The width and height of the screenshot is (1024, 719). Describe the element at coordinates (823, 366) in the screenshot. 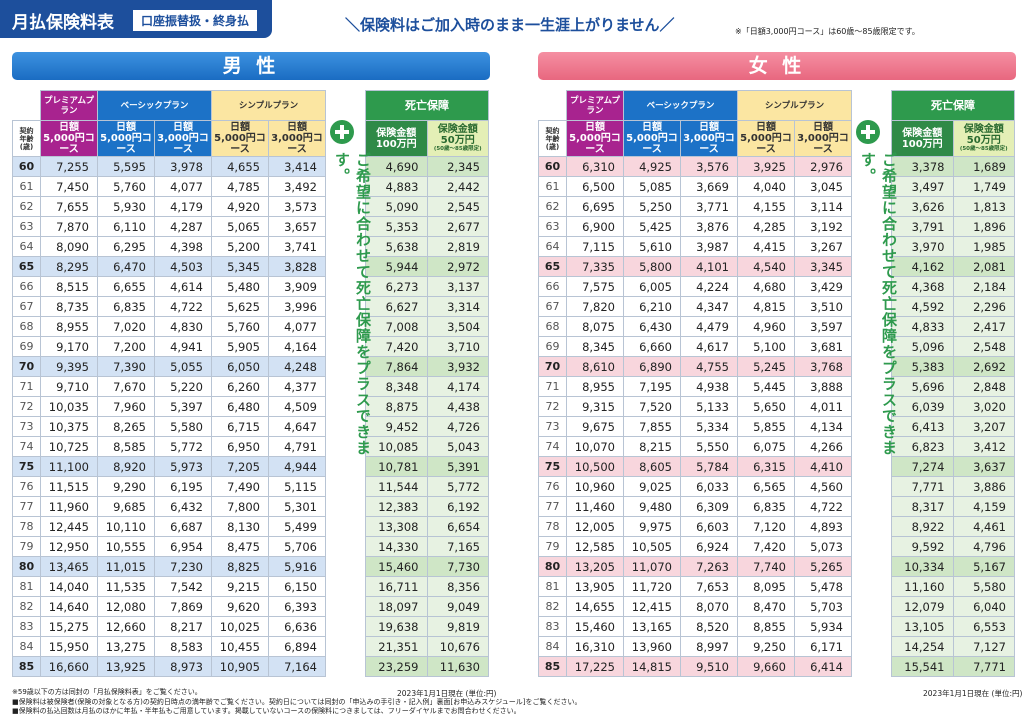

I see `premium-cell: 3,768` at that location.